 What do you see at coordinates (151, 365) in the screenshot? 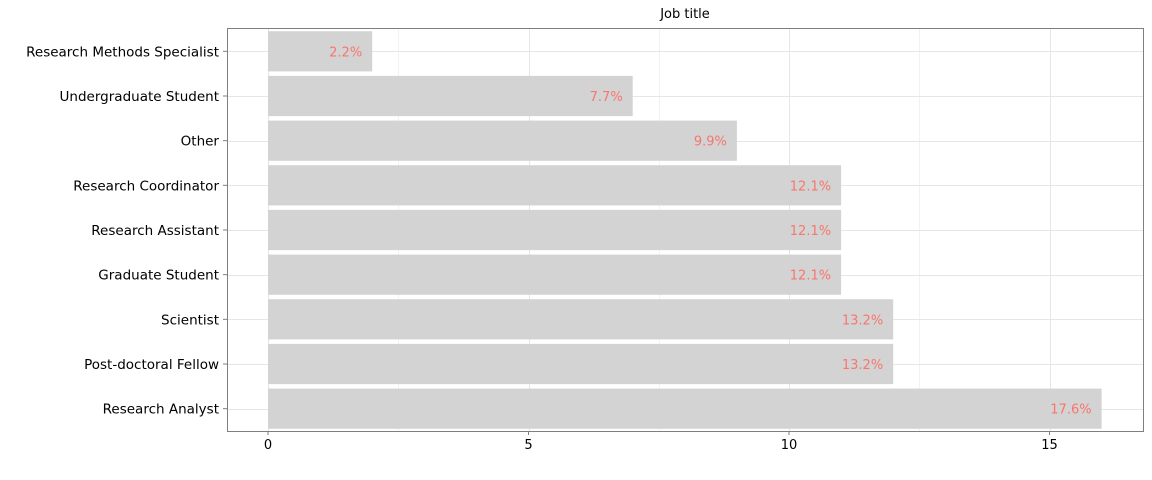
I see `category-label: Post-doctoral Fellow` at bounding box center [151, 365].